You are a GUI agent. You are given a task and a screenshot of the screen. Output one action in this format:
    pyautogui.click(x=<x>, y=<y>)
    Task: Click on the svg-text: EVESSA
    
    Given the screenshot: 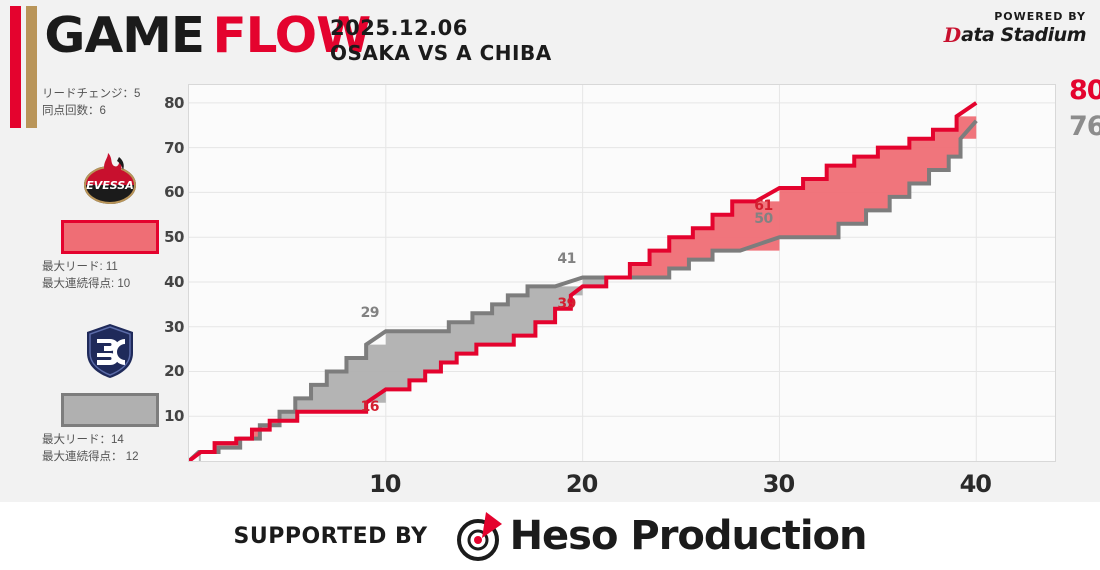 What is the action you would take?
    pyautogui.click(x=110, y=185)
    